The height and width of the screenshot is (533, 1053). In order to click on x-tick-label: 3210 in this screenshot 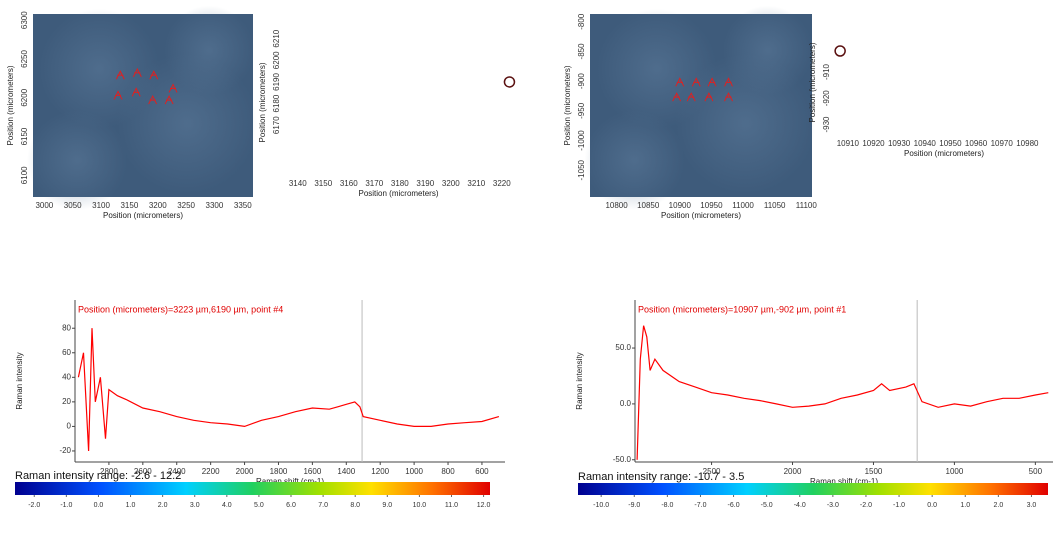, I will do `click(476, 183)`.